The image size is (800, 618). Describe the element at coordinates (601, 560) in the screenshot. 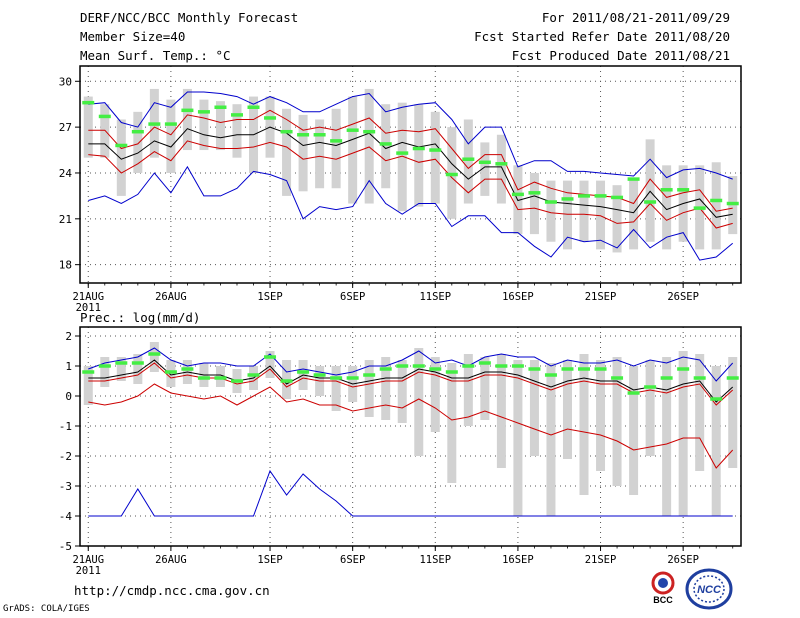

I see `precipitation-xtick-label: 21SEP` at that location.